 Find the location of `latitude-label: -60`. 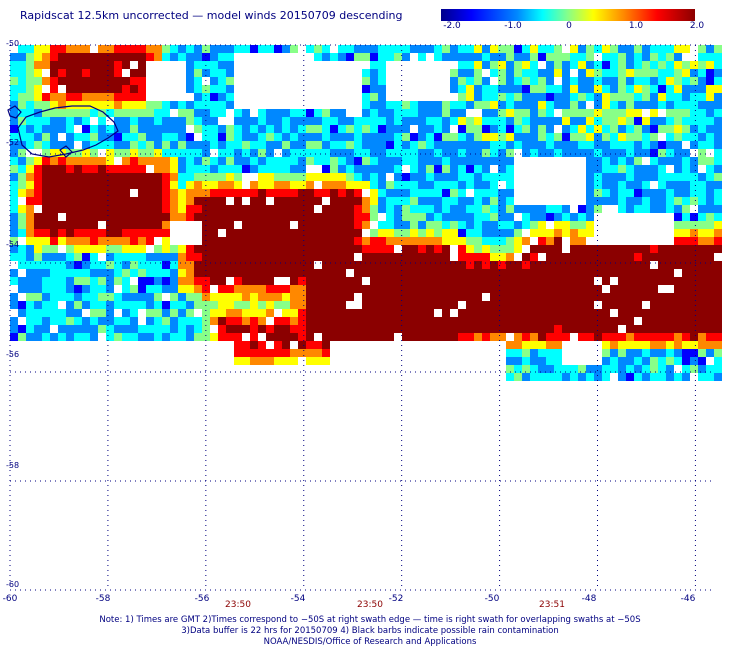

latitude-label: -60 is located at coordinates (13, 584).